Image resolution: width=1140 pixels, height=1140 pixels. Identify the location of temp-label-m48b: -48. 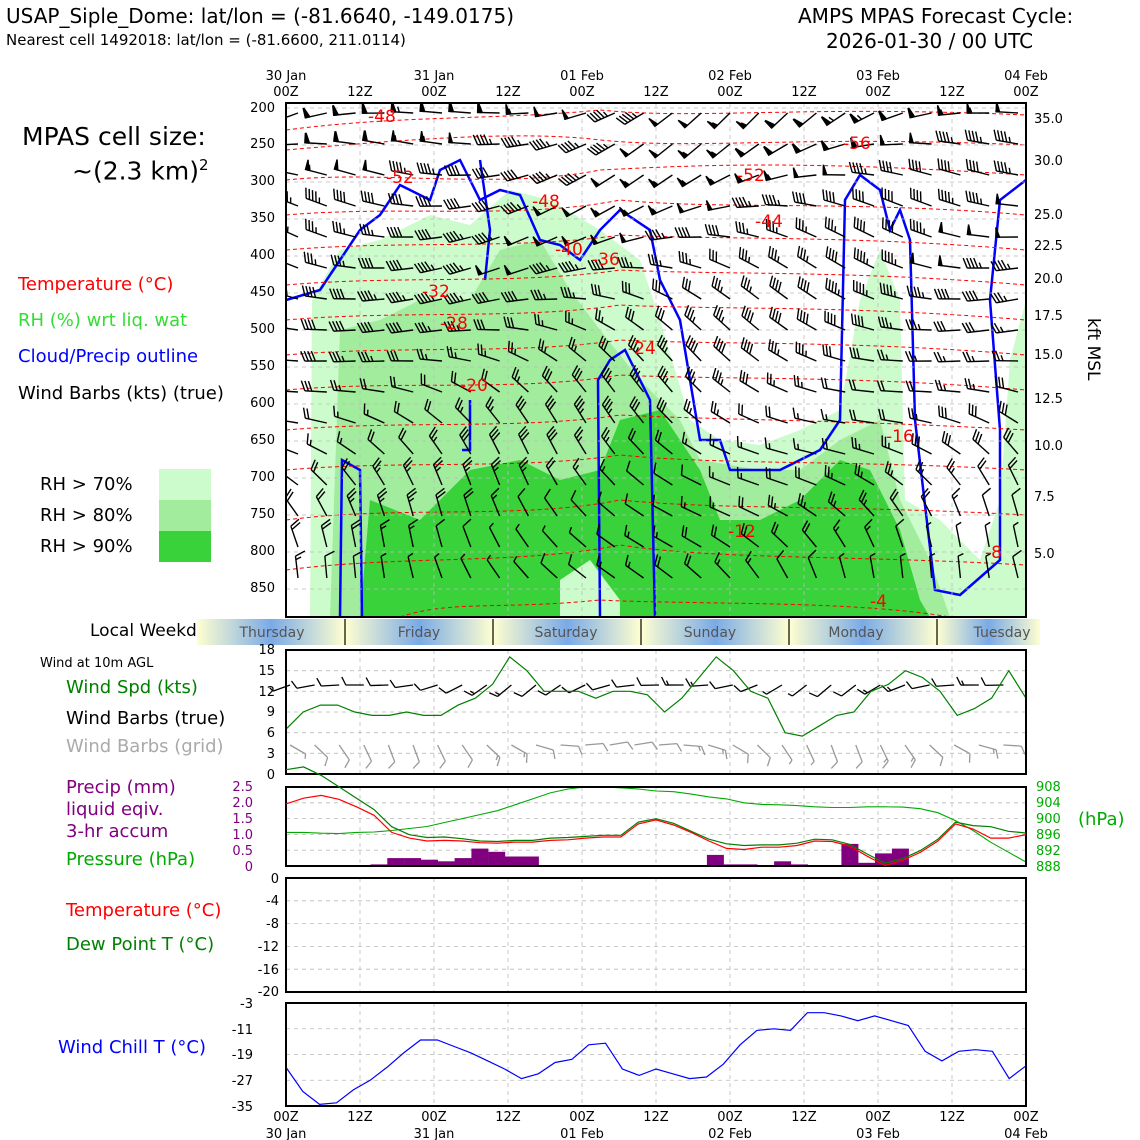
(546, 202).